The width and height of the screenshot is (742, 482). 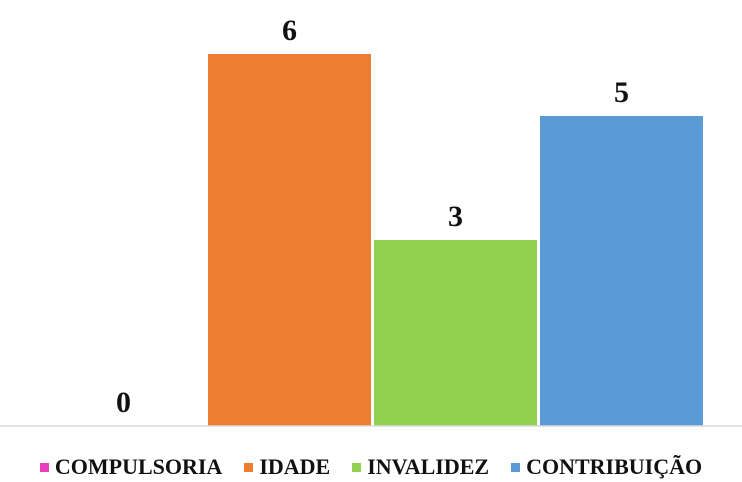 What do you see at coordinates (516, 467) in the screenshot?
I see `legend-swatch-contribuicao` at bounding box center [516, 467].